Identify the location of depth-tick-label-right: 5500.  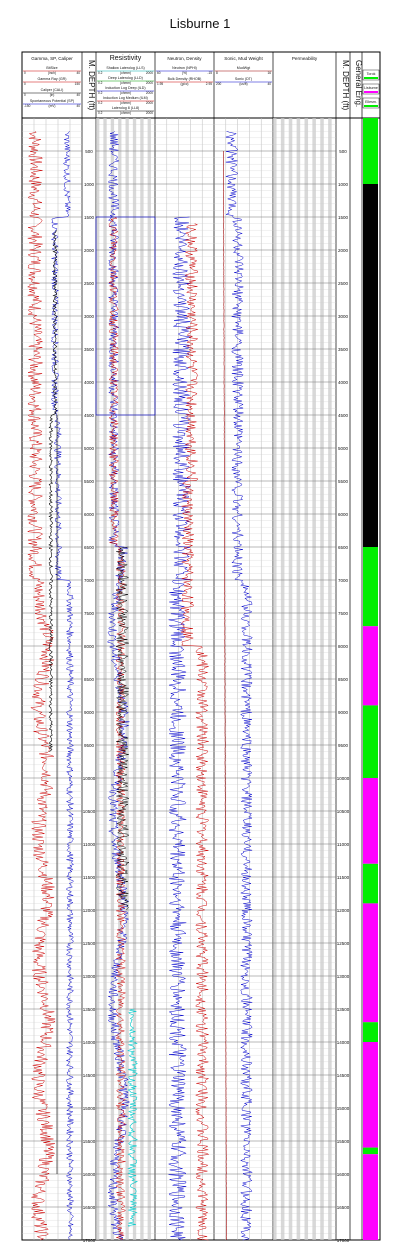
(343, 481).